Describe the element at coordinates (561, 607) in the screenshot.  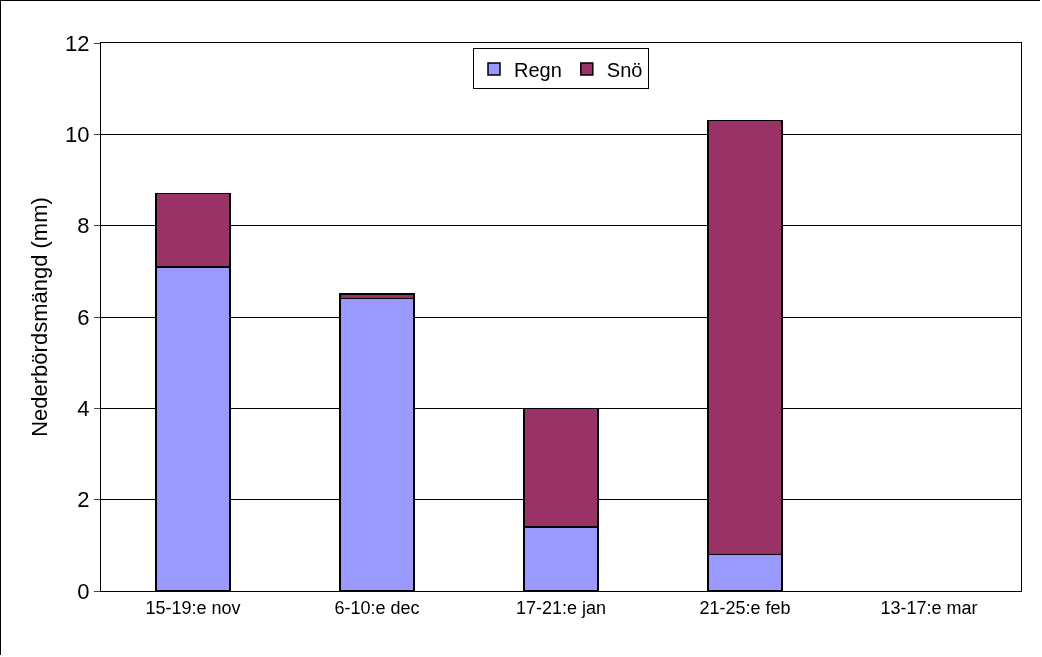
I see `x-tick-label: 17-21:e jan` at that location.